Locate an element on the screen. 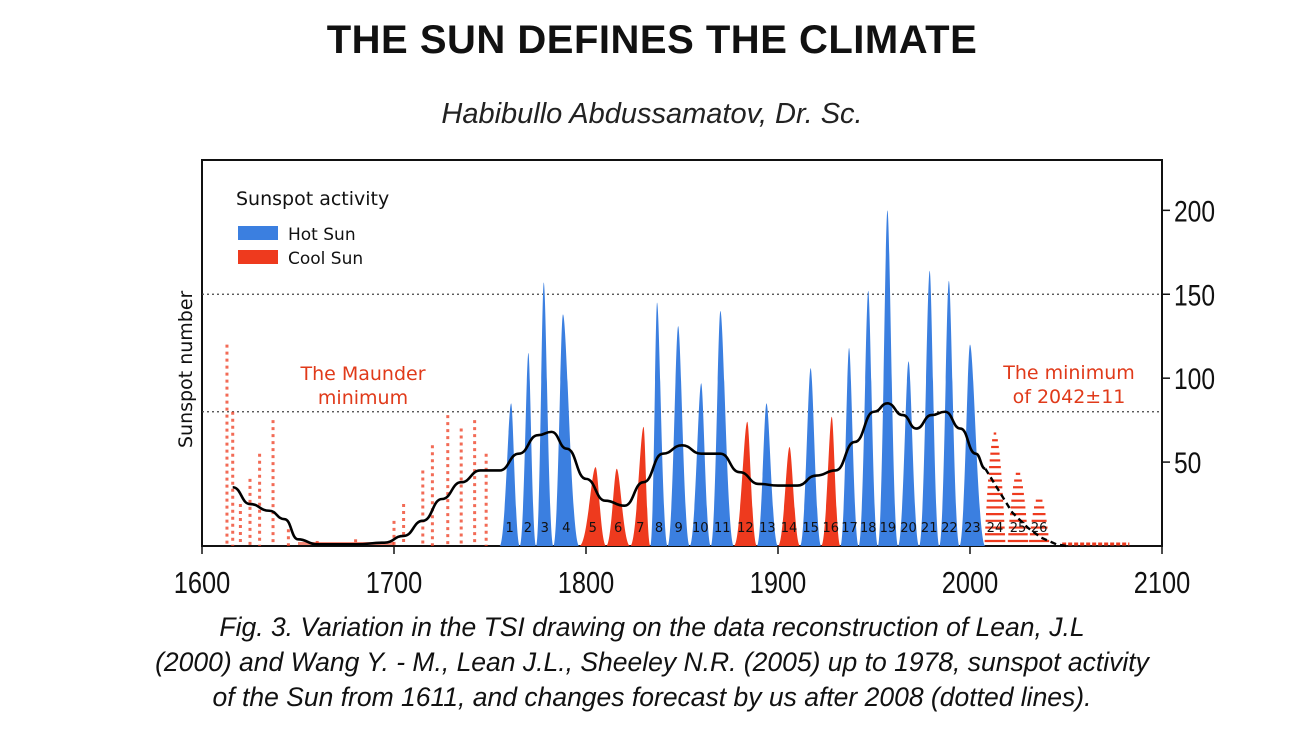 Image resolution: width=1304 pixels, height=733 pixels. x-tick-label: 2000 is located at coordinates (970, 583).